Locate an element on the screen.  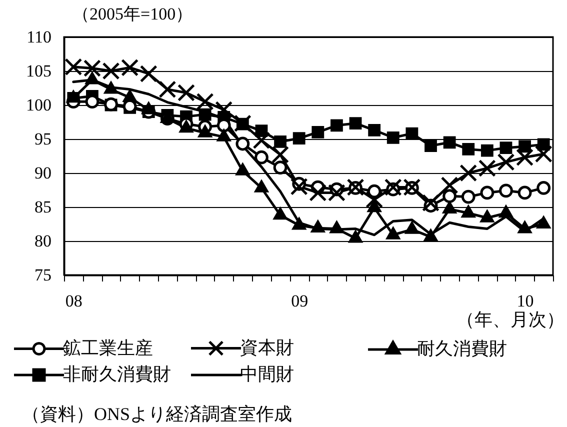
x-tick-label: 08 is located at coordinates (73, 301).